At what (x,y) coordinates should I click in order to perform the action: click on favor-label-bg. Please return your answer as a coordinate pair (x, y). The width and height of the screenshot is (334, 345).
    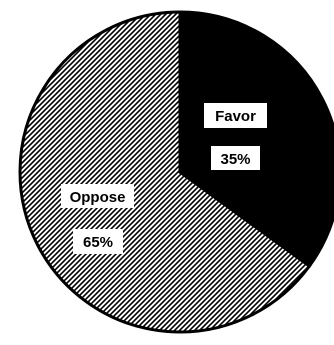
    Looking at the image, I should click on (235, 115).